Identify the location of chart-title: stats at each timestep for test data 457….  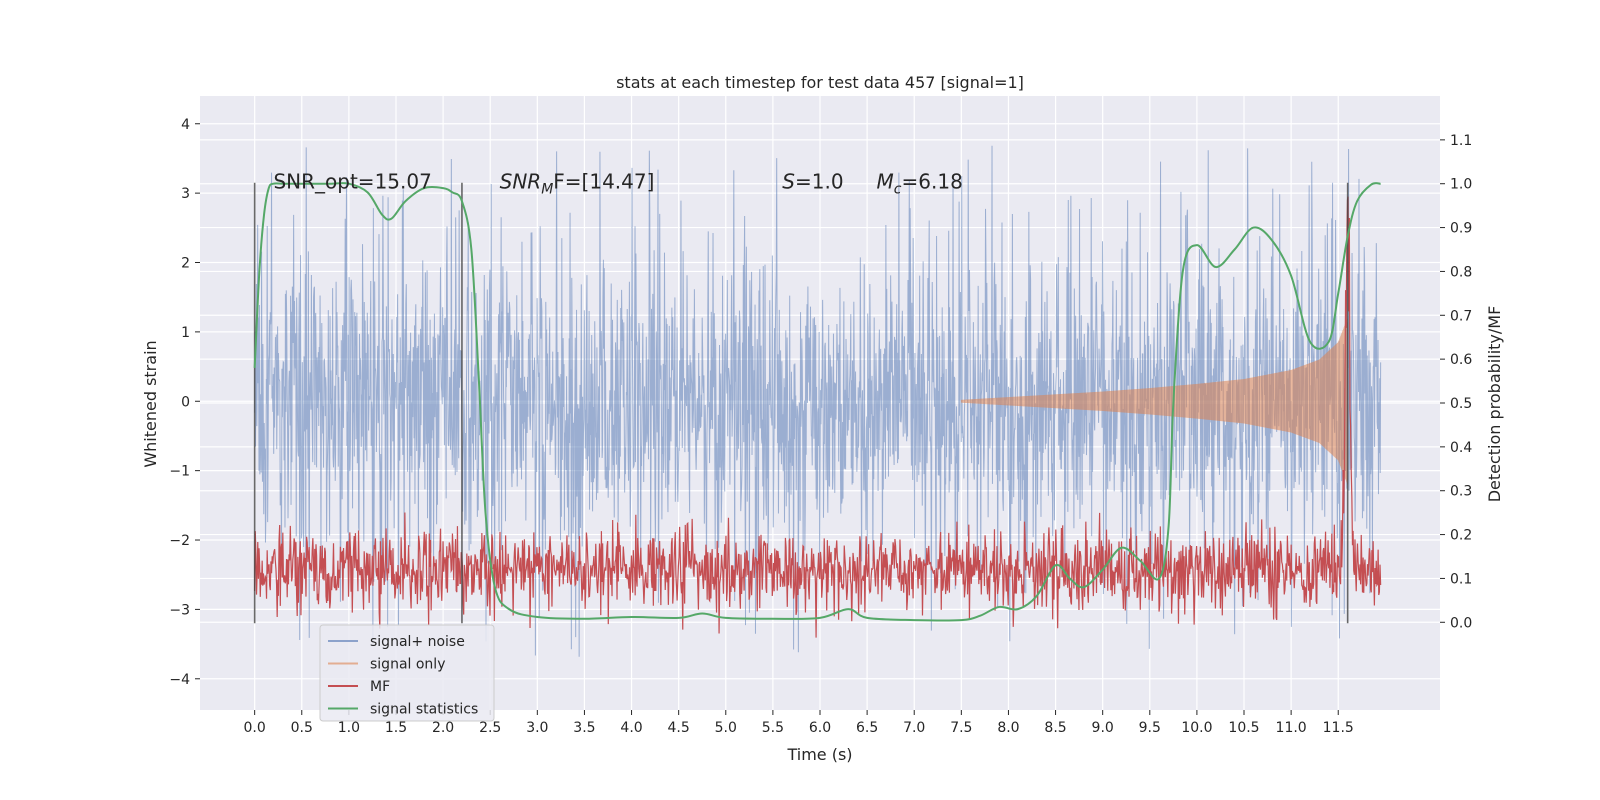
(820, 82).